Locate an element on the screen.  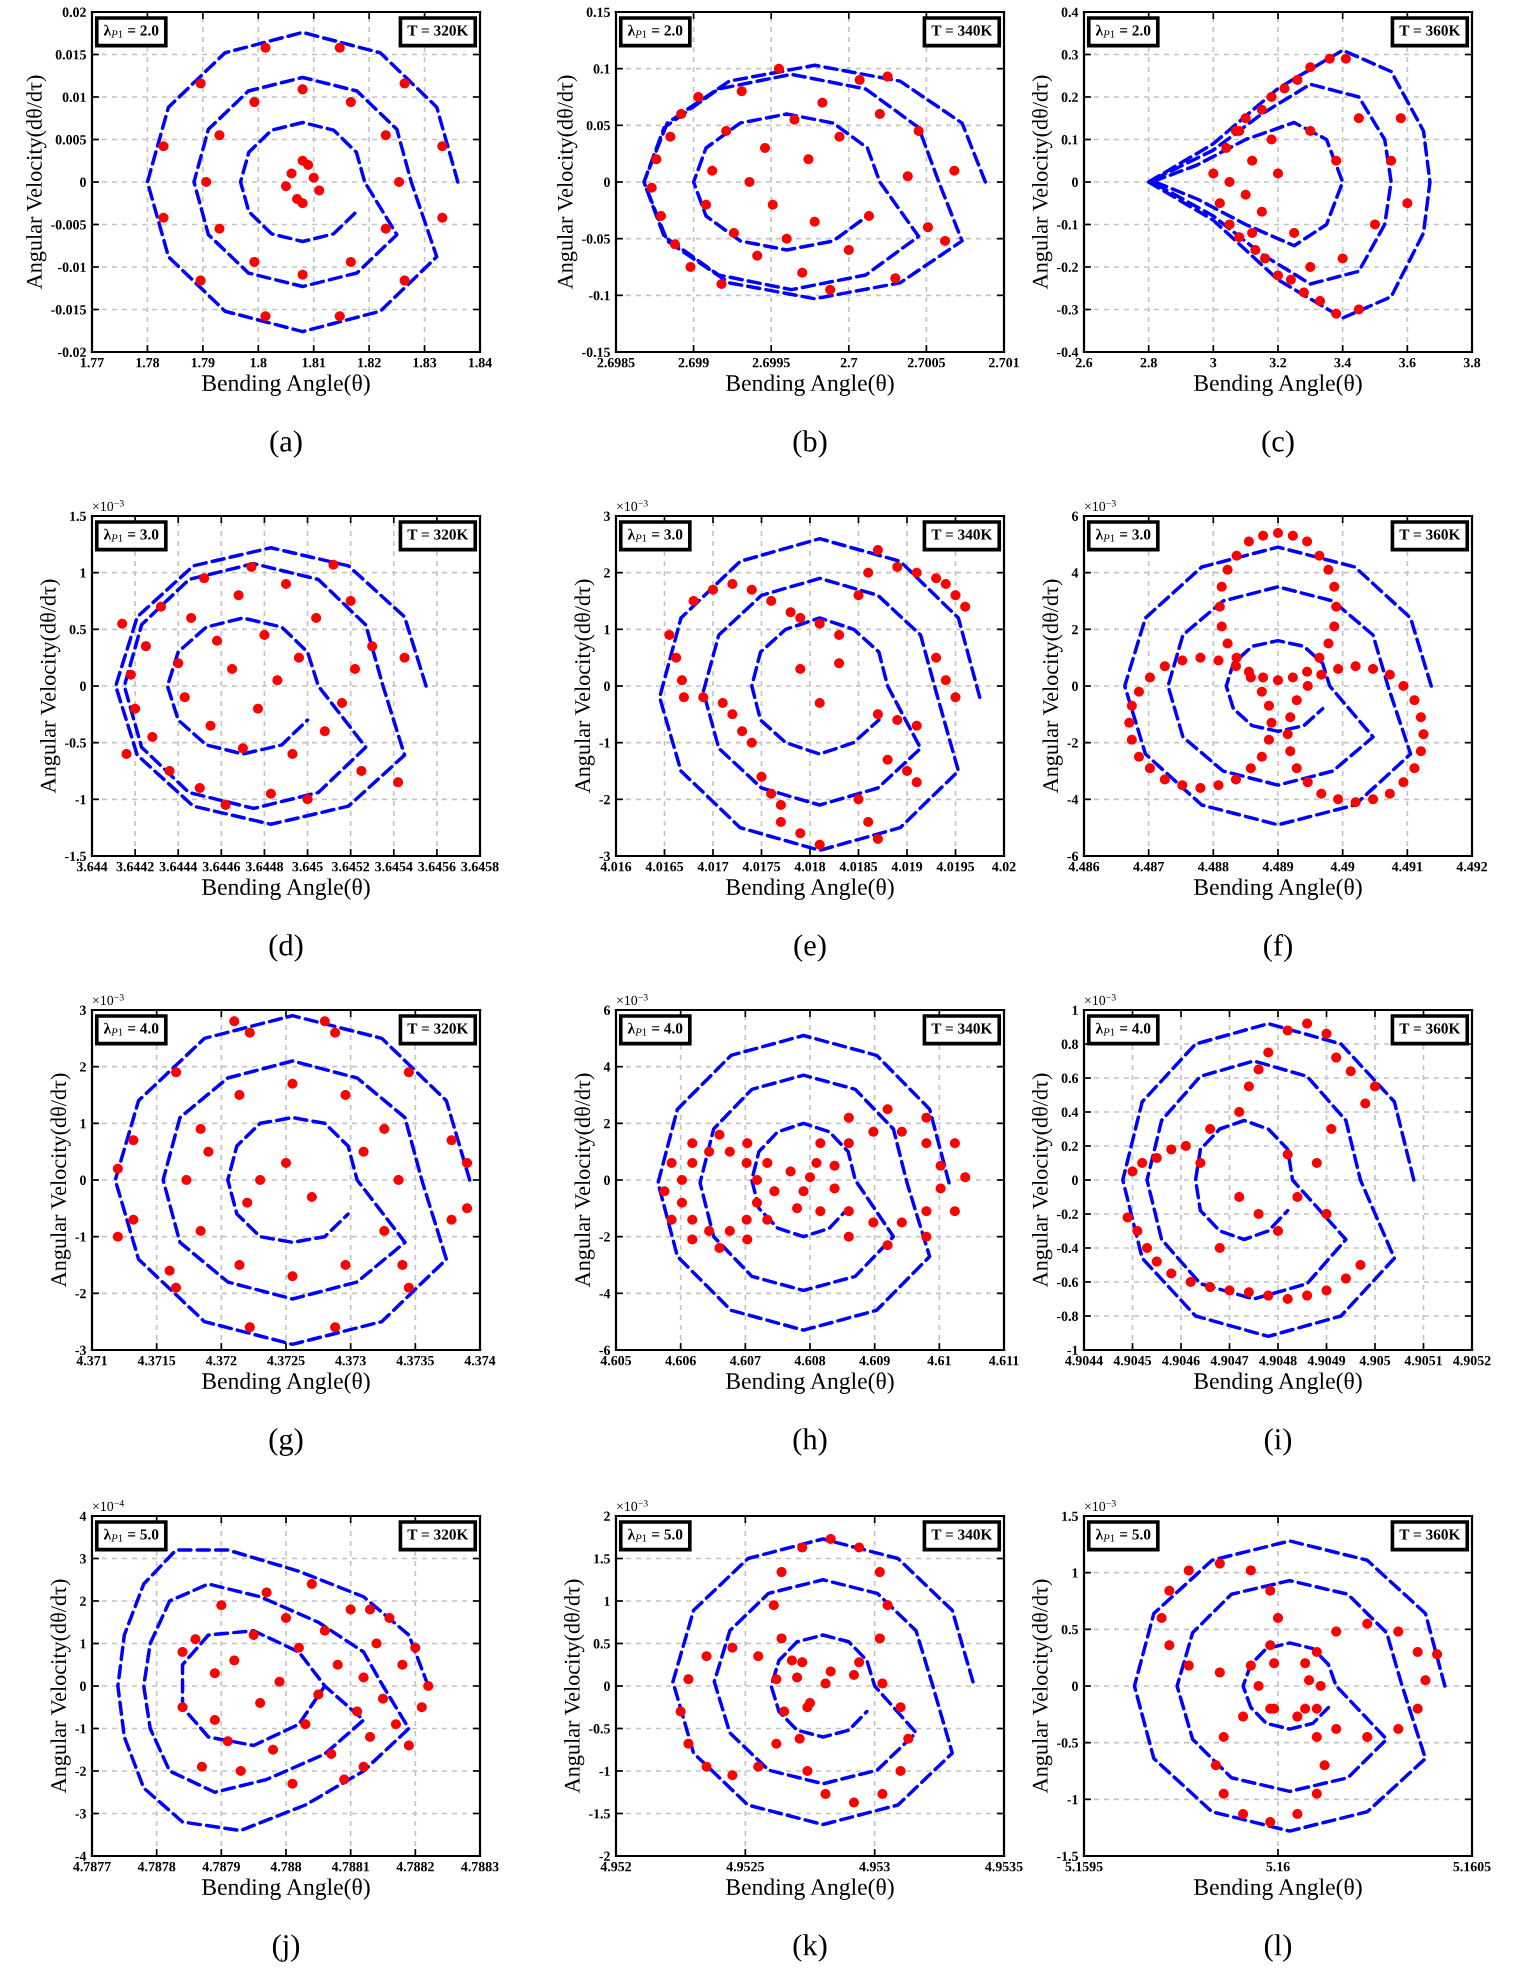
text: (e) is located at coordinates (810, 948).